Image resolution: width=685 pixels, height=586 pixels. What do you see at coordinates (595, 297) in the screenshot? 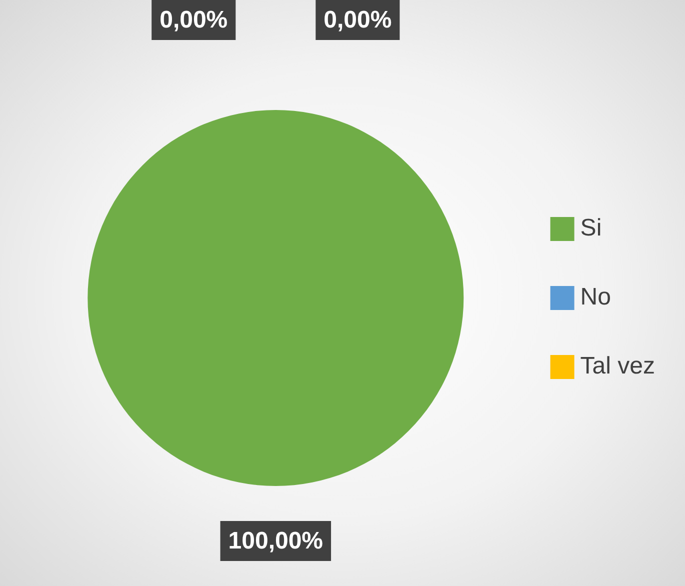
I see `legend-label: No` at bounding box center [595, 297].